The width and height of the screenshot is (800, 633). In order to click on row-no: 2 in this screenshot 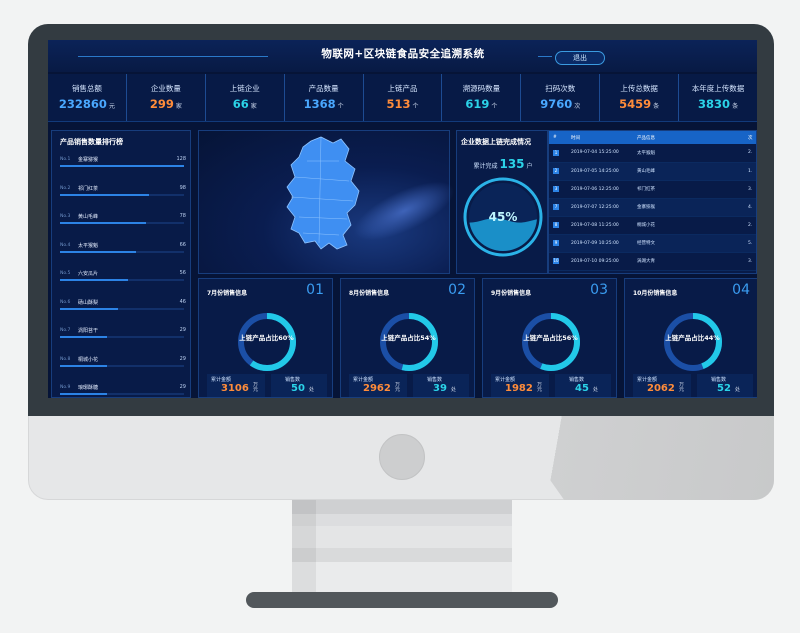, I will do `click(556, 171)`.